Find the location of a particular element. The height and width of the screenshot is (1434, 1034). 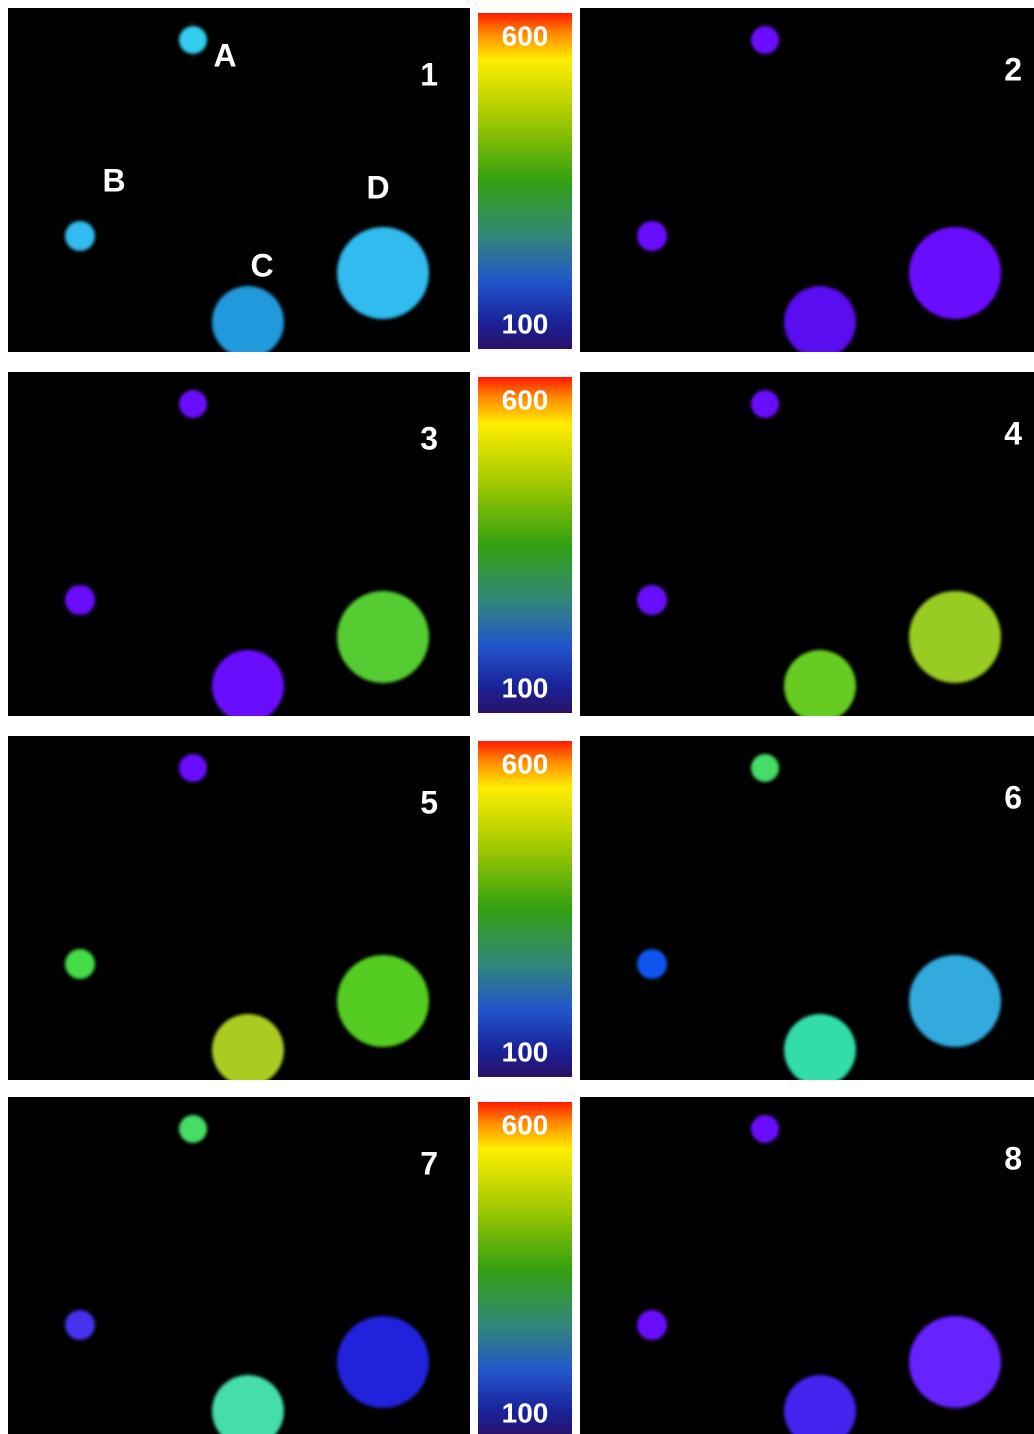

panel-number: 7 is located at coordinates (429, 1163).